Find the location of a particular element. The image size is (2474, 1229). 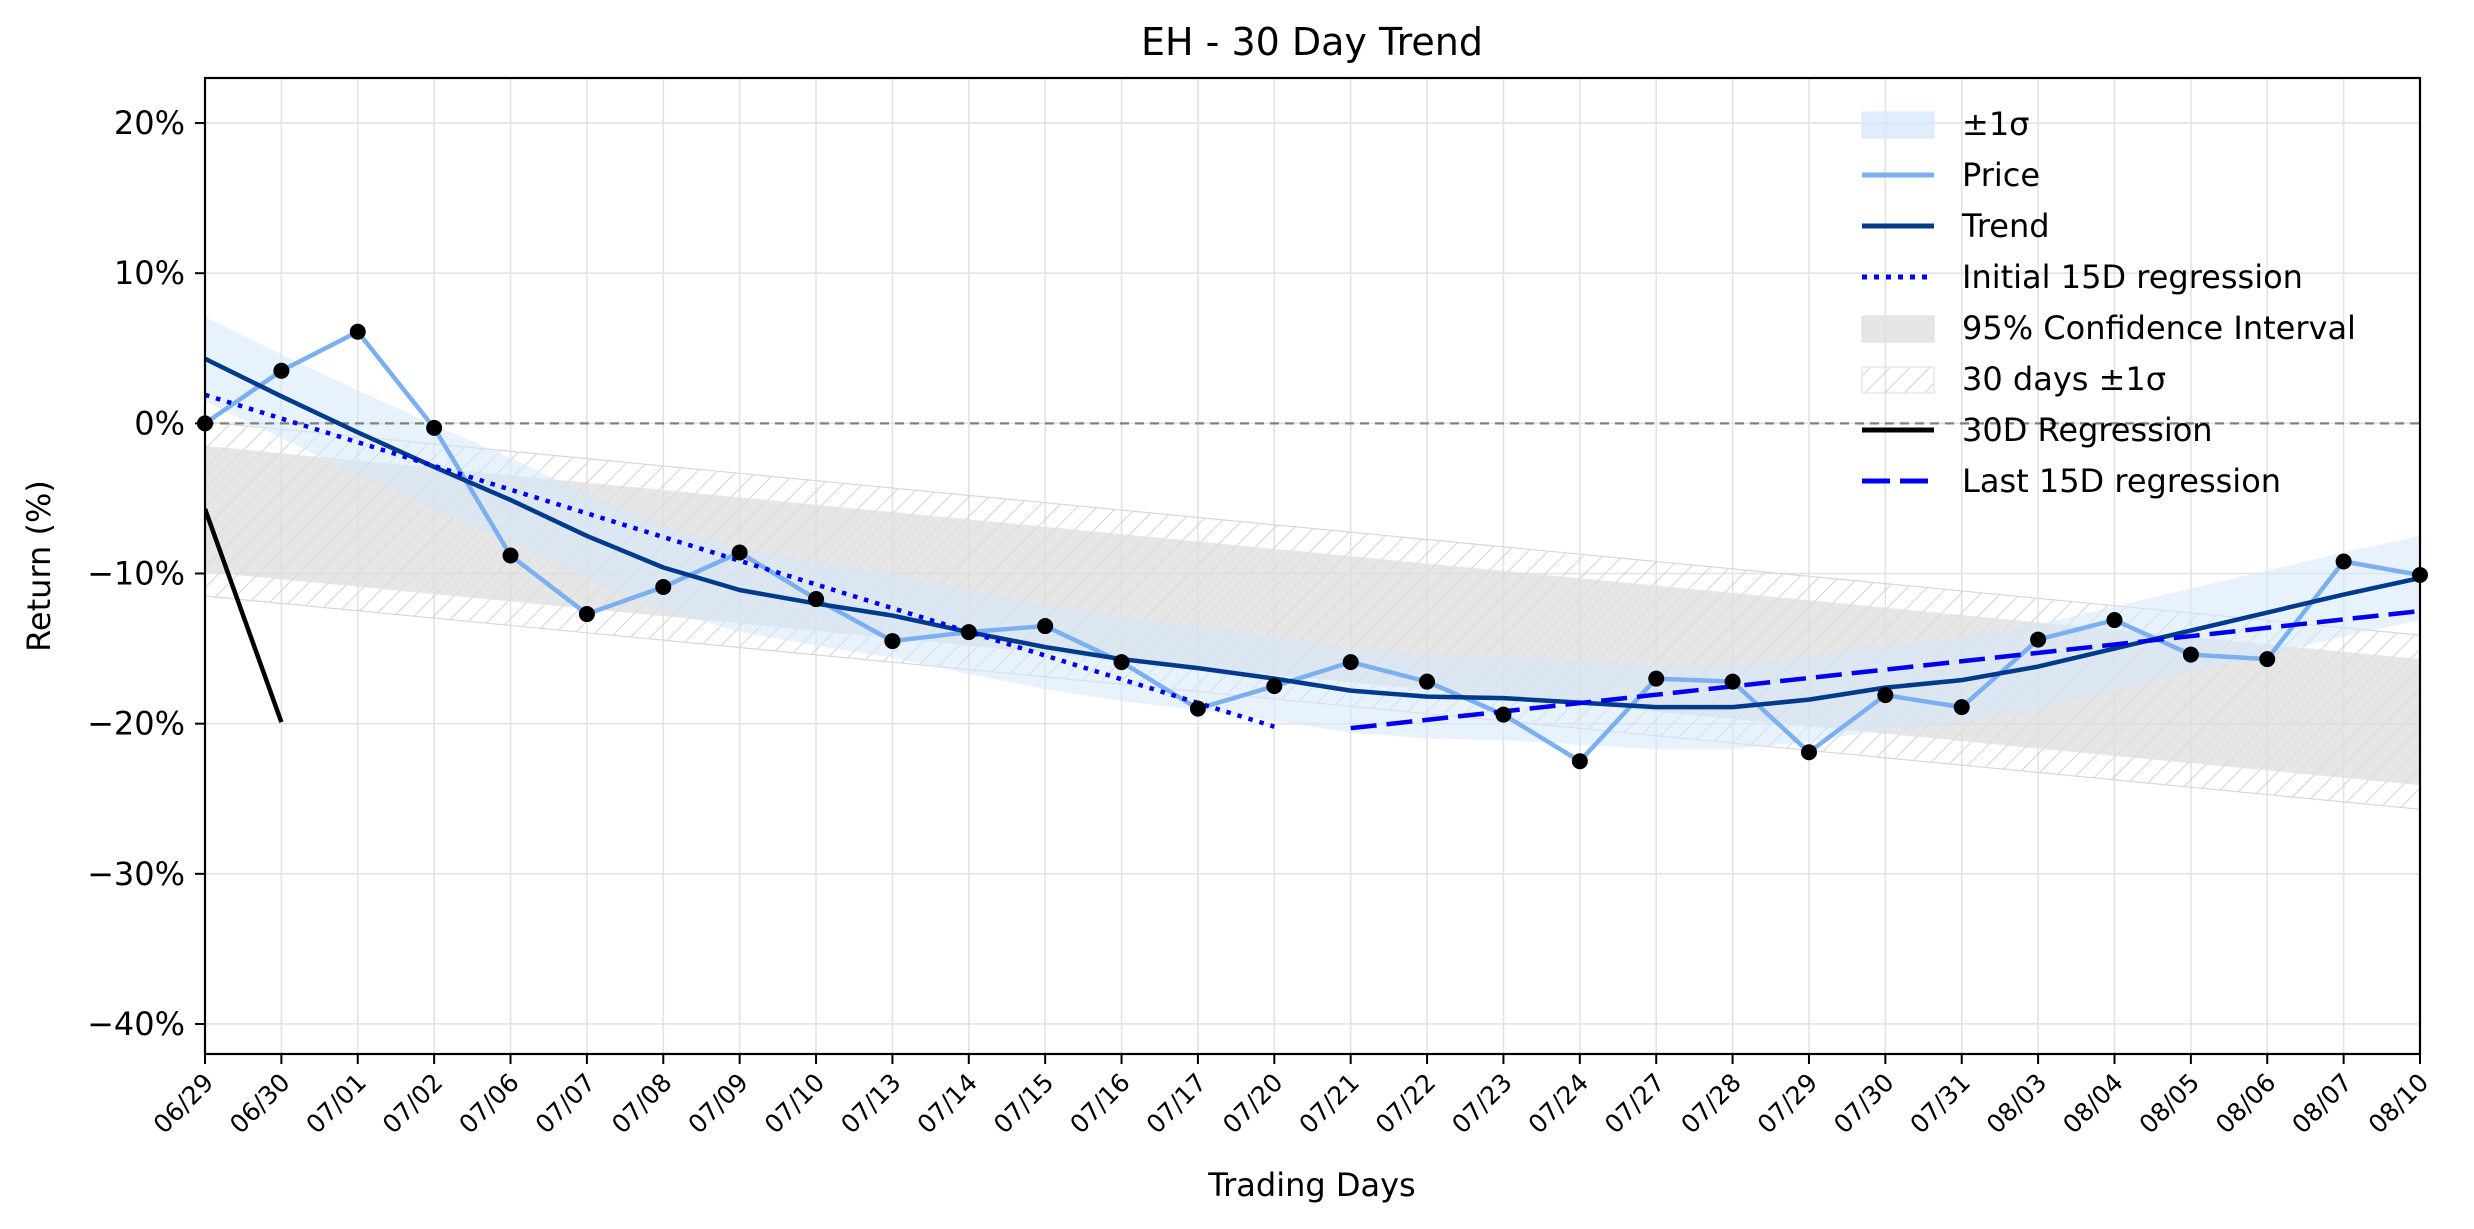

x-tick-label: 07/13 is located at coordinates (870, 1103).